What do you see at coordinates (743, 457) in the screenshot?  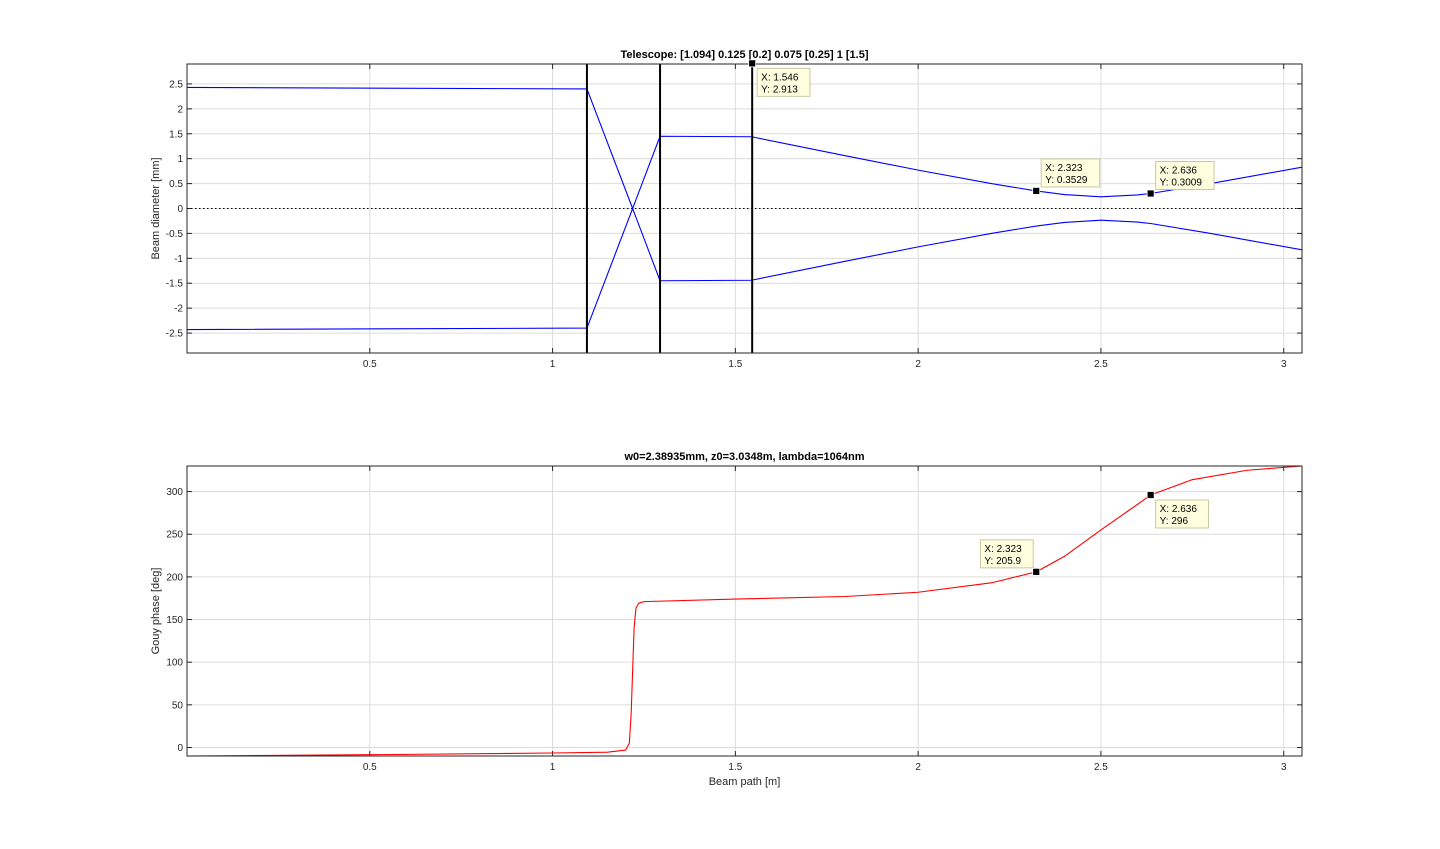 I see `chart-title: w0=2.38935mm, z0=3.0348m, lambda=1064nm` at bounding box center [743, 457].